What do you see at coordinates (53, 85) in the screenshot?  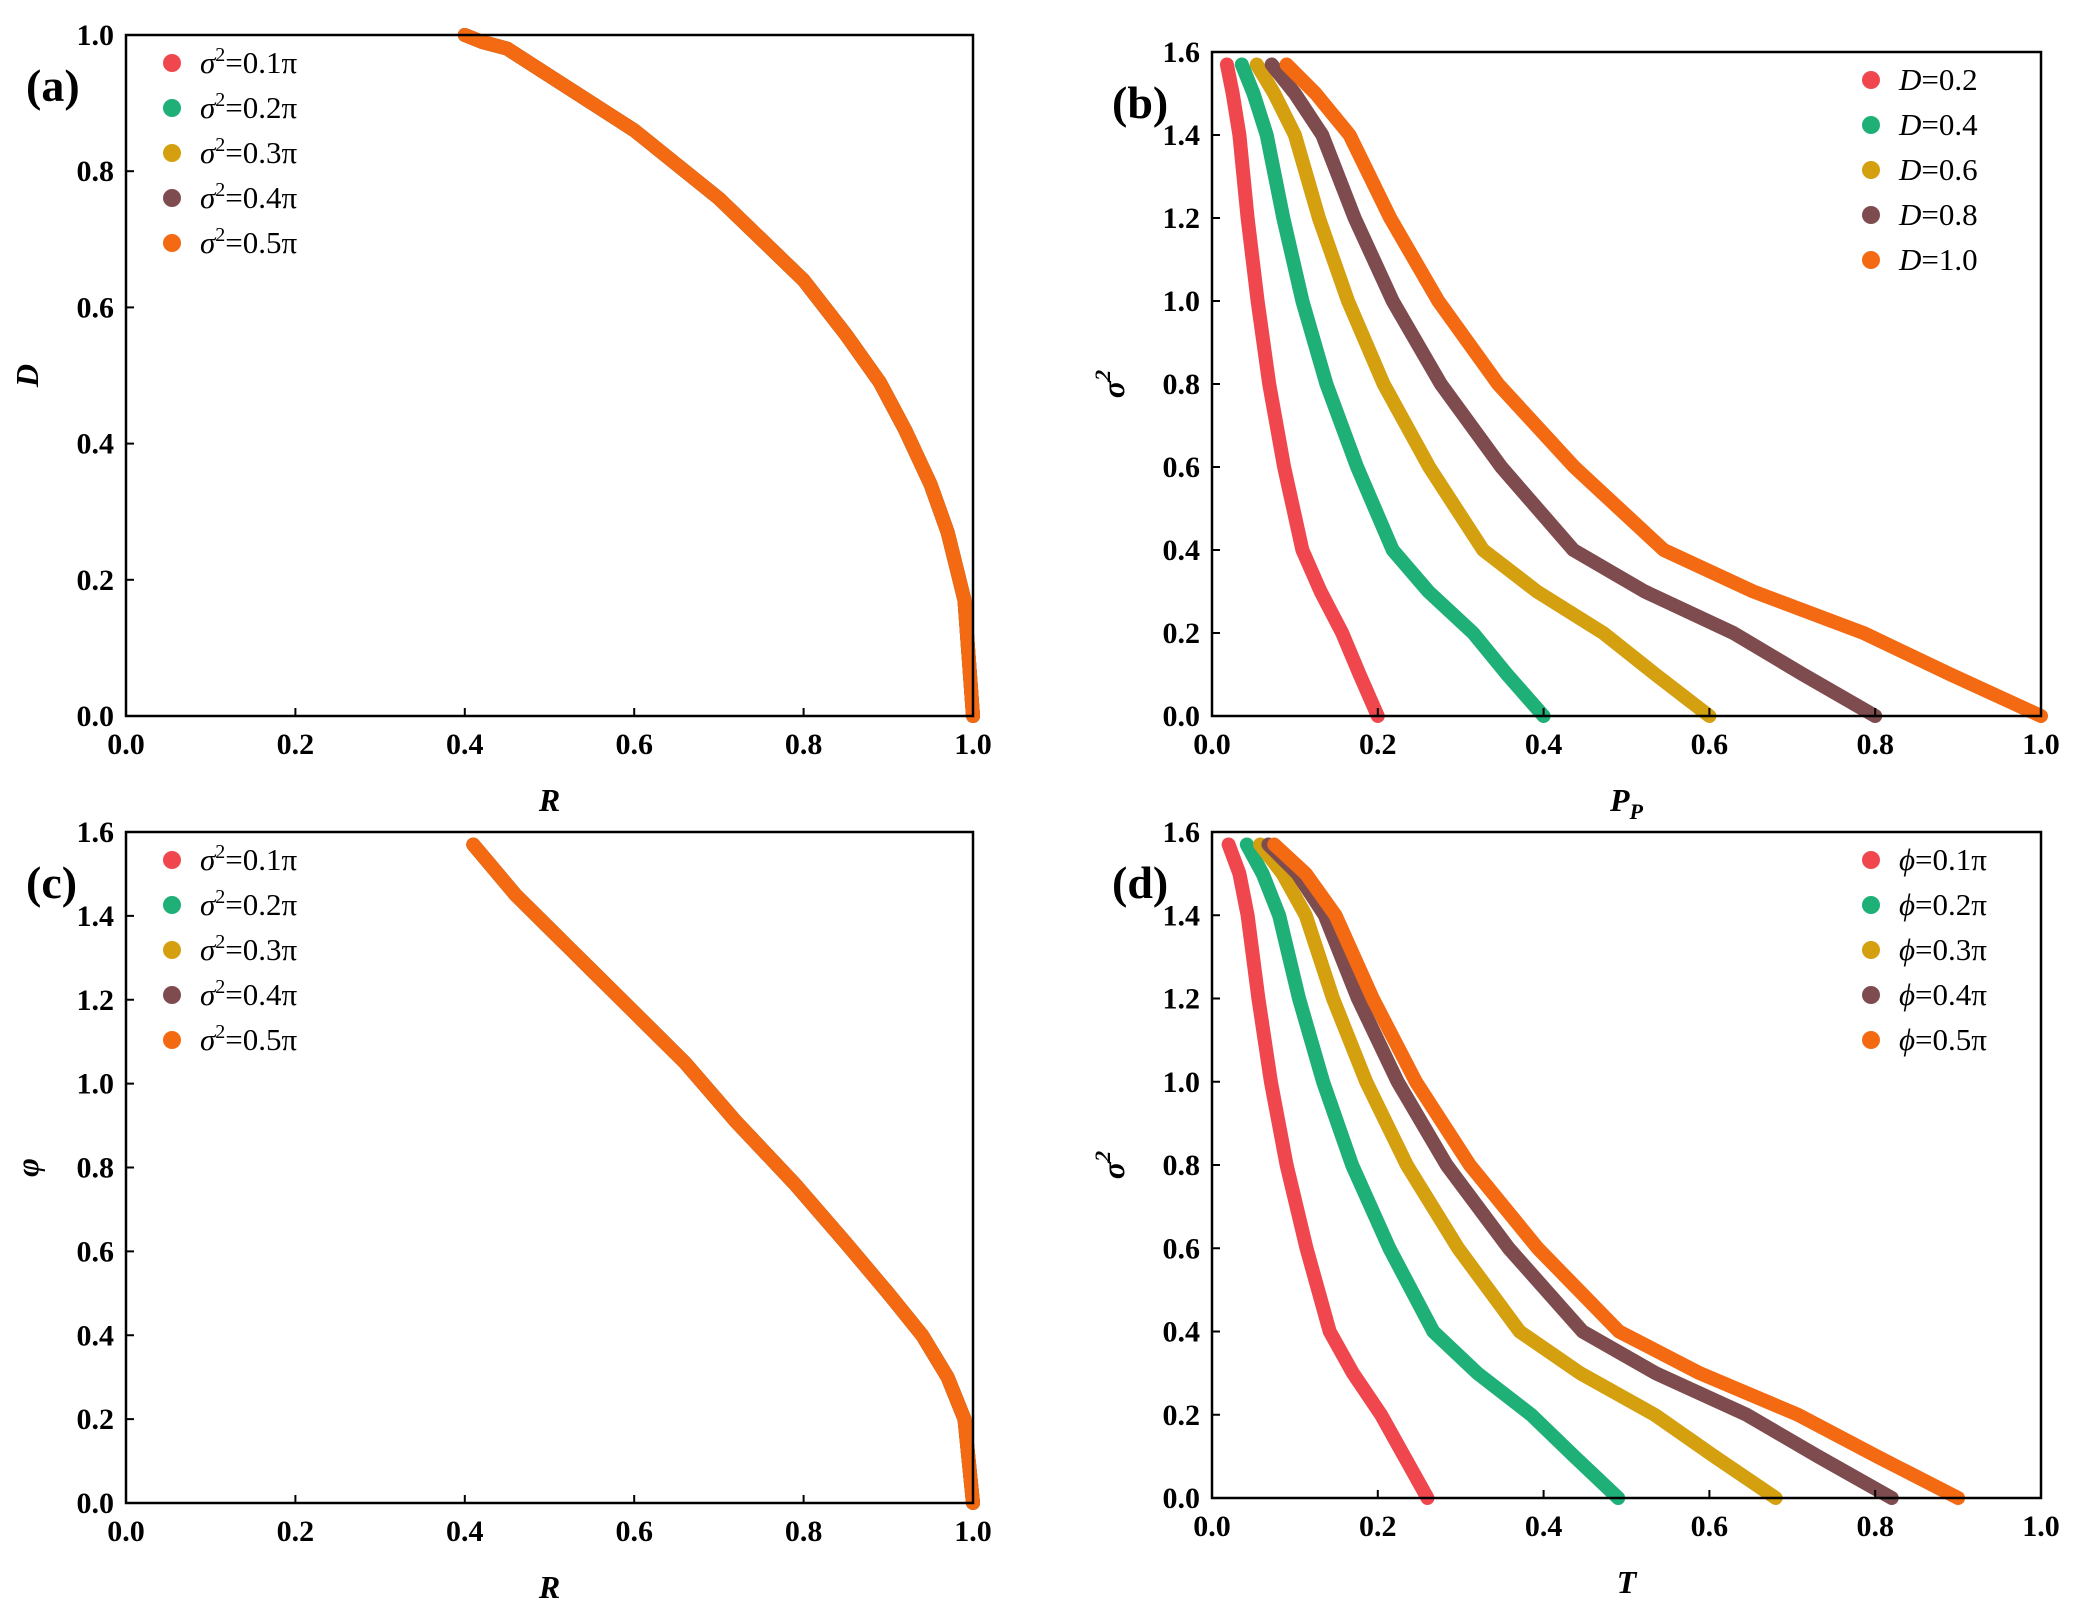 I see `panel-label: (a)` at bounding box center [53, 85].